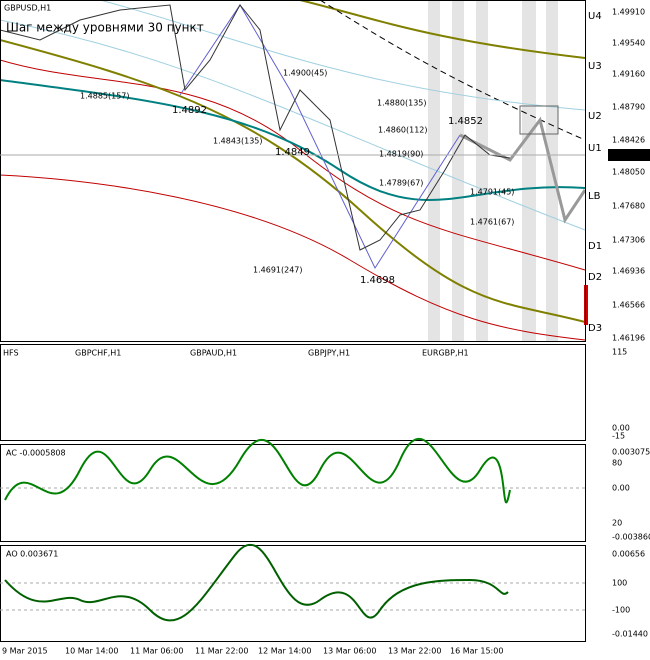 This screenshot has height=660, width=650. What do you see at coordinates (377, 280) in the screenshot?
I see `price-annotation: 1.4698` at bounding box center [377, 280].